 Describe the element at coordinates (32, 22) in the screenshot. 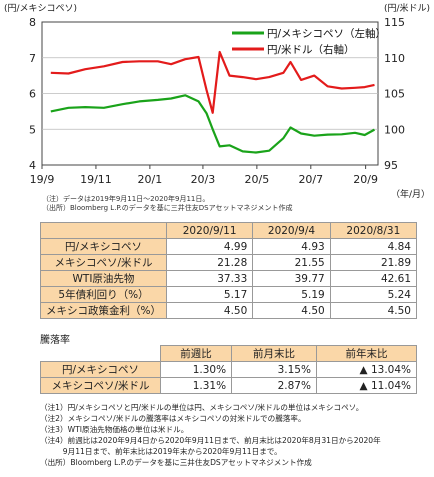

I see `left-tick-label: 8` at that location.